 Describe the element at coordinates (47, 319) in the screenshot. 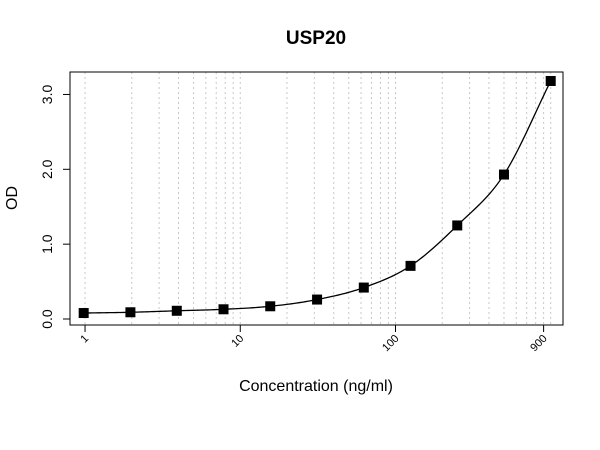

I see `y-tick-label: 0.0` at that location.